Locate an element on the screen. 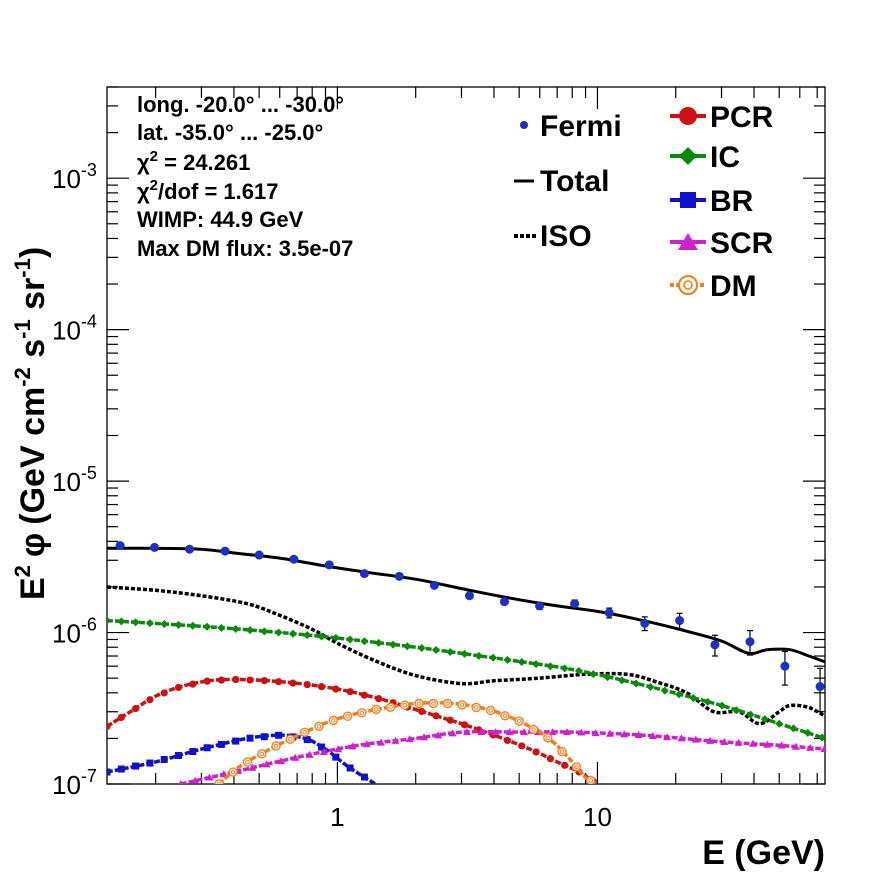  legend-entry-ic: IC is located at coordinates (705, 157).